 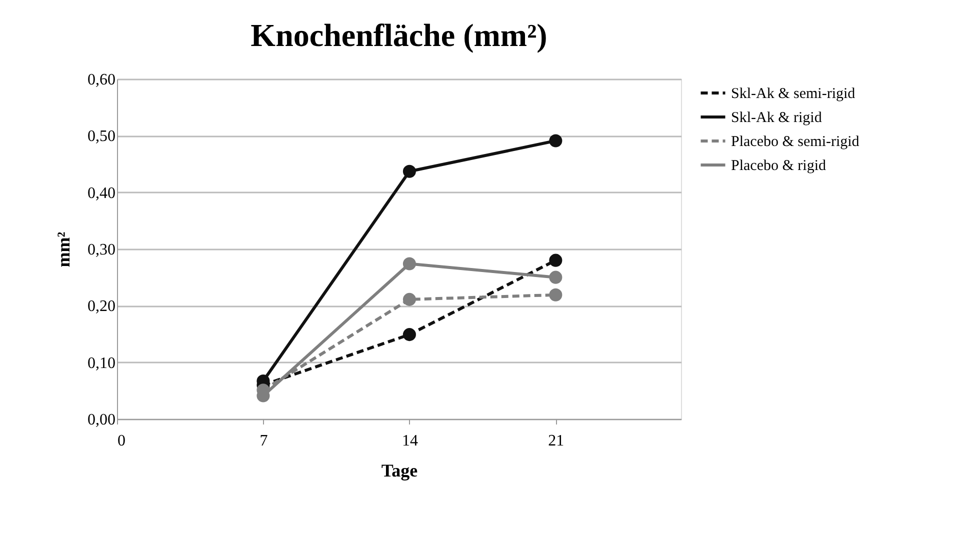 What do you see at coordinates (556, 441) in the screenshot?
I see `x-tick-label: 21` at bounding box center [556, 441].